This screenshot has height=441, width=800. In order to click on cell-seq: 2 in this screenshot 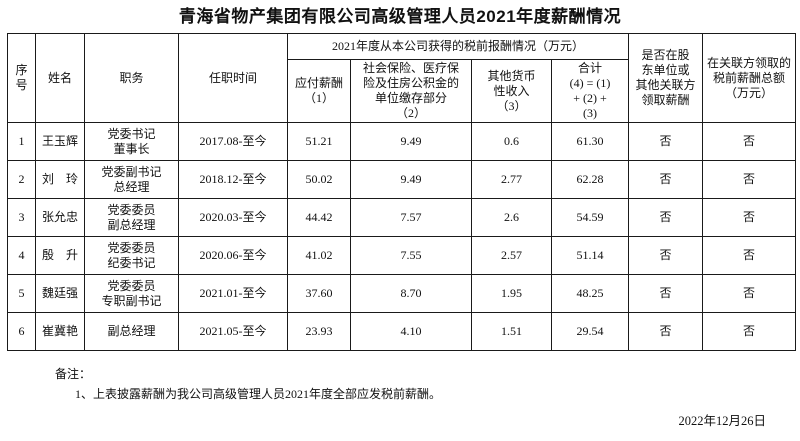, I will do `click(21, 179)`.